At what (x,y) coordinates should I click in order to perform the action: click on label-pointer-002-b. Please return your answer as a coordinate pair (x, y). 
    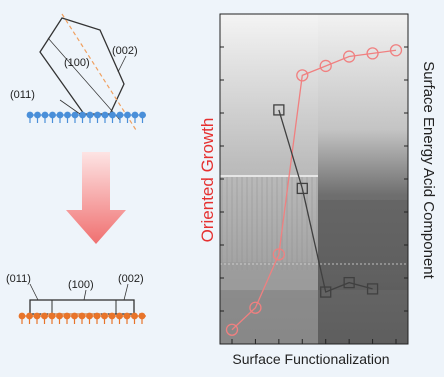
    Looking at the image, I should click on (126, 292).